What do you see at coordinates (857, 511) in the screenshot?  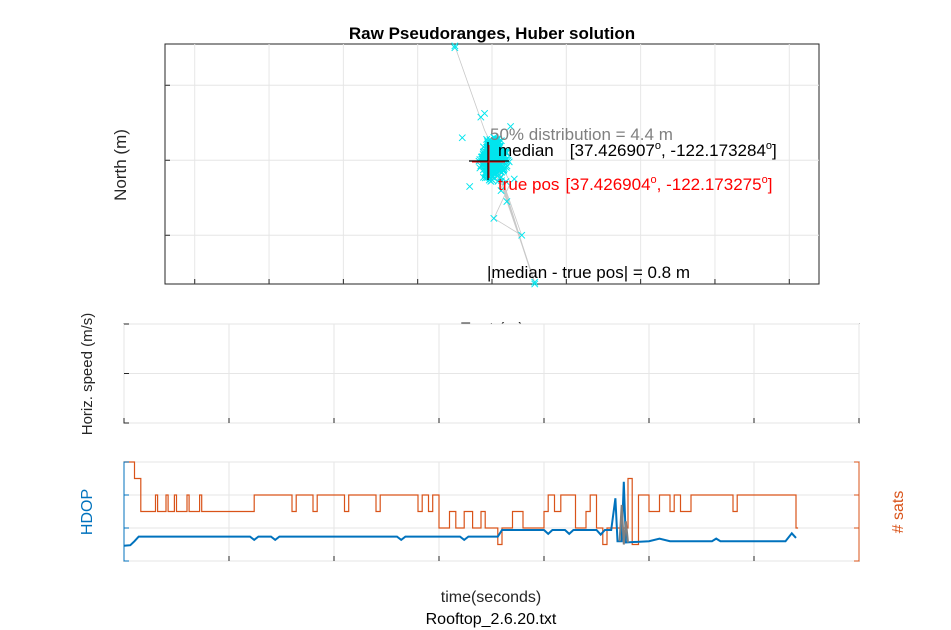 I see `sats-right-y-ticks` at bounding box center [857, 511].